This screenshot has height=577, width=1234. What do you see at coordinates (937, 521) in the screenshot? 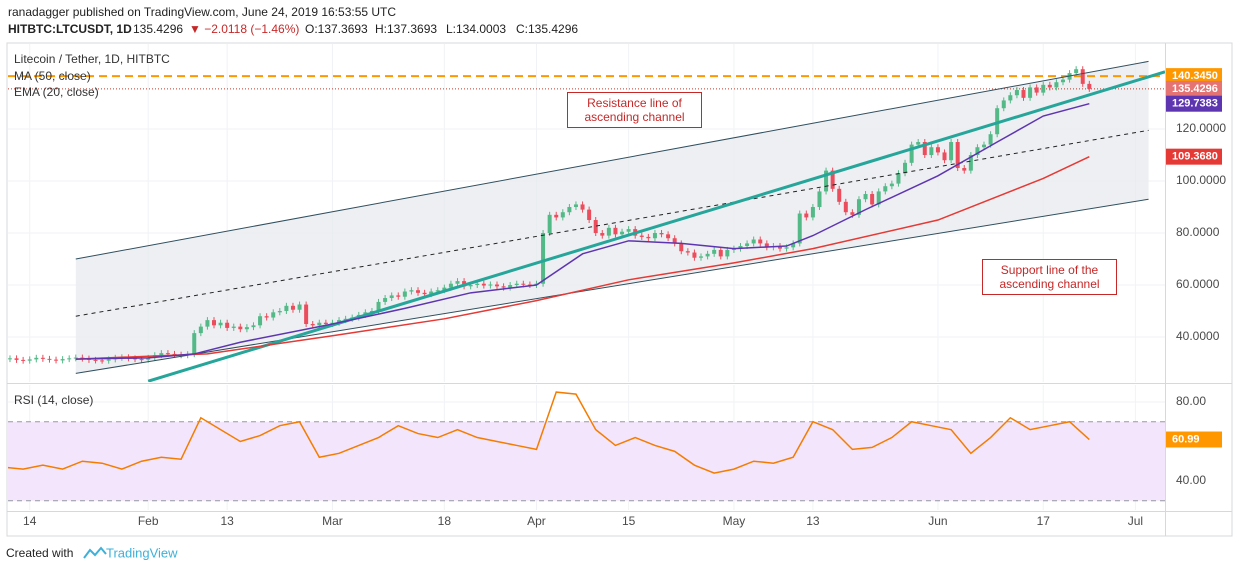
I see `x-tick-label: Jun` at bounding box center [937, 521].